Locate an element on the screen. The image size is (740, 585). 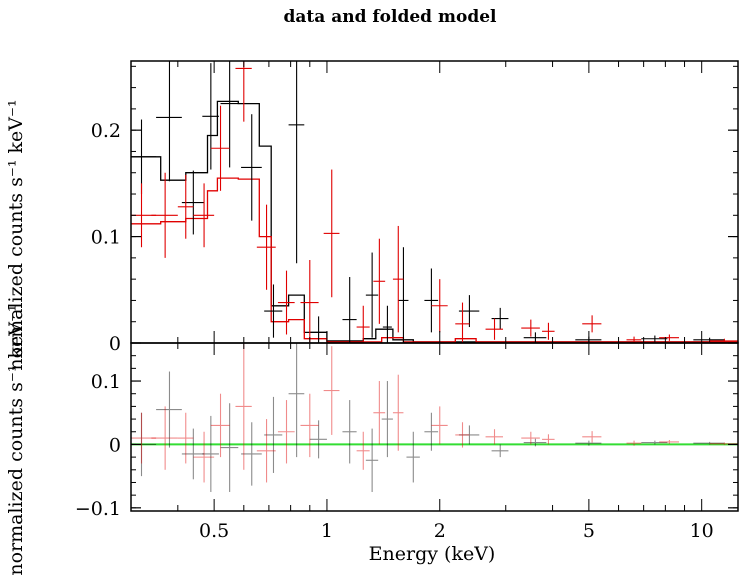
x-tick-label-3: 5 is located at coordinates (589, 531).